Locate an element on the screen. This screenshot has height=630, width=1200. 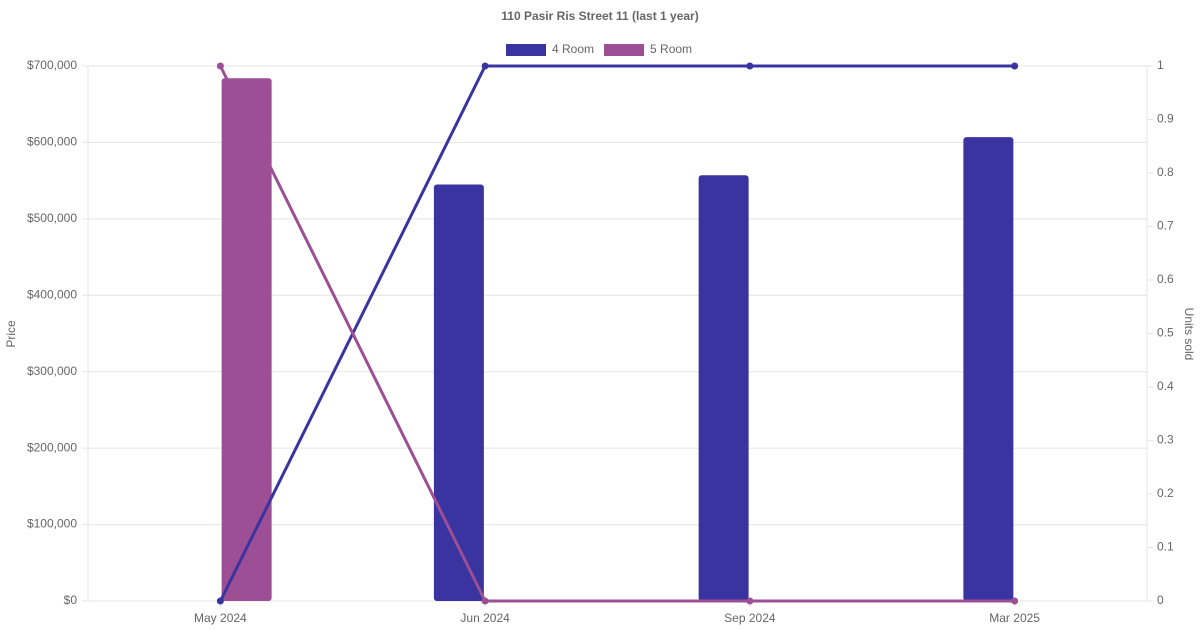
x-tick-label: May 2024 is located at coordinates (220, 618).